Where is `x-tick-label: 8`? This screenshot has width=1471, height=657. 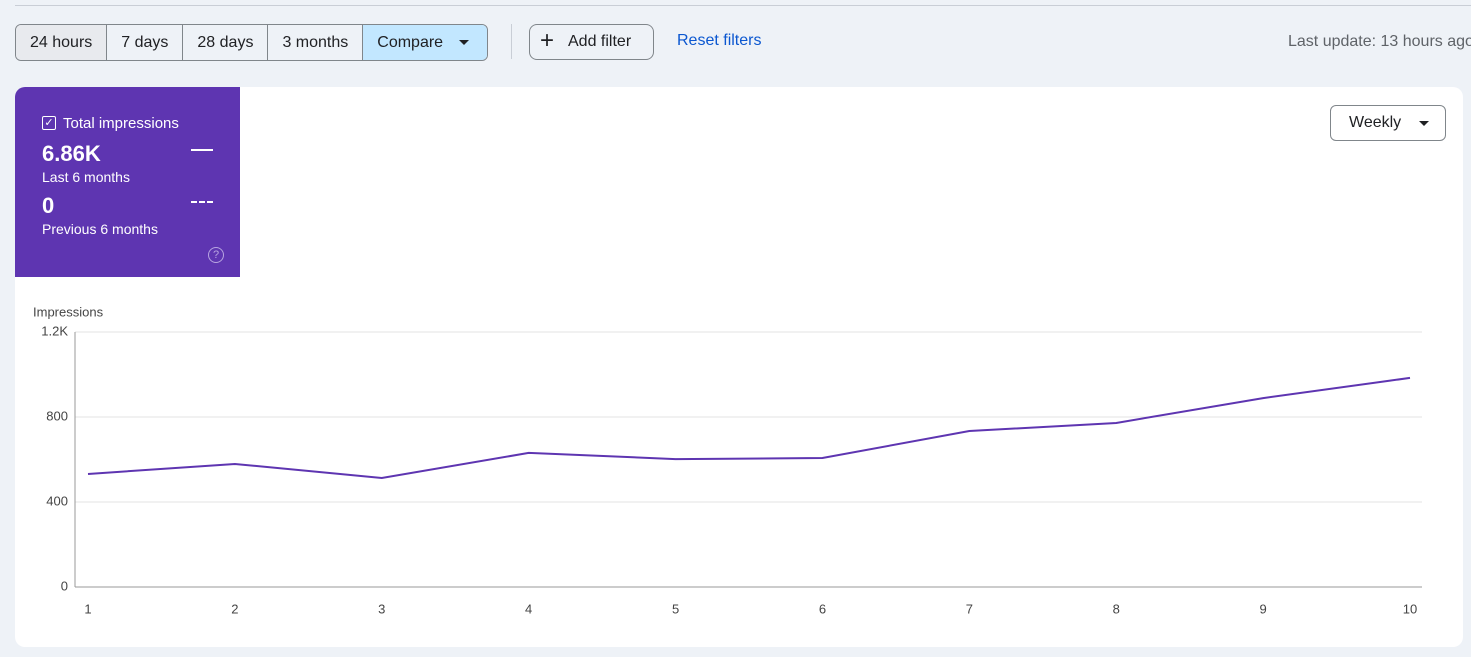 x-tick-label: 8 is located at coordinates (1116, 608).